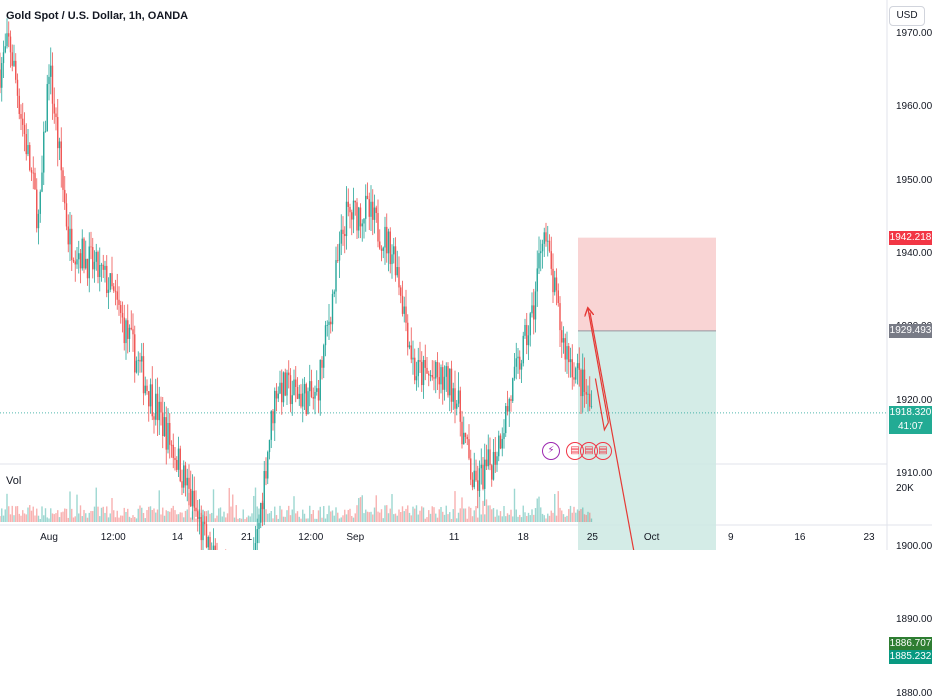 The image size is (932, 699). Describe the element at coordinates (523, 537) in the screenshot. I see `time-axis-tick: 18` at that location.